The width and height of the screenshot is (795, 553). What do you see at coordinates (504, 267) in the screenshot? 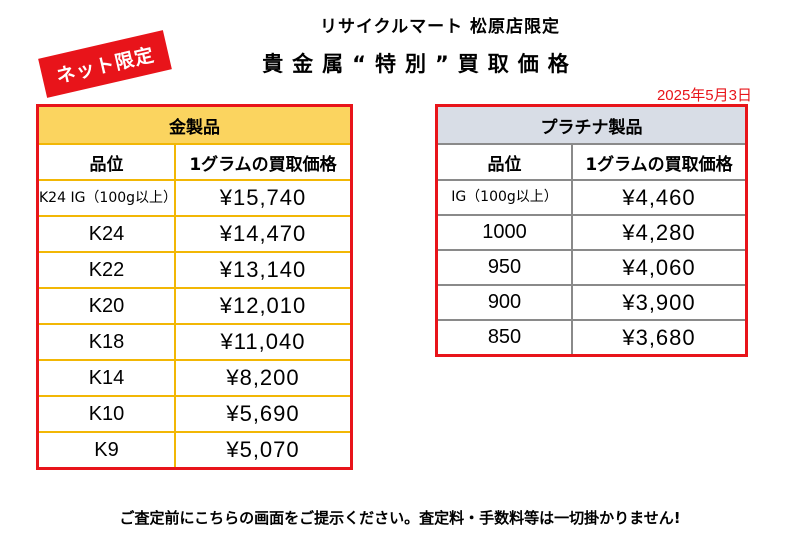
I see `platinum-grade-cell: 950` at bounding box center [504, 267].